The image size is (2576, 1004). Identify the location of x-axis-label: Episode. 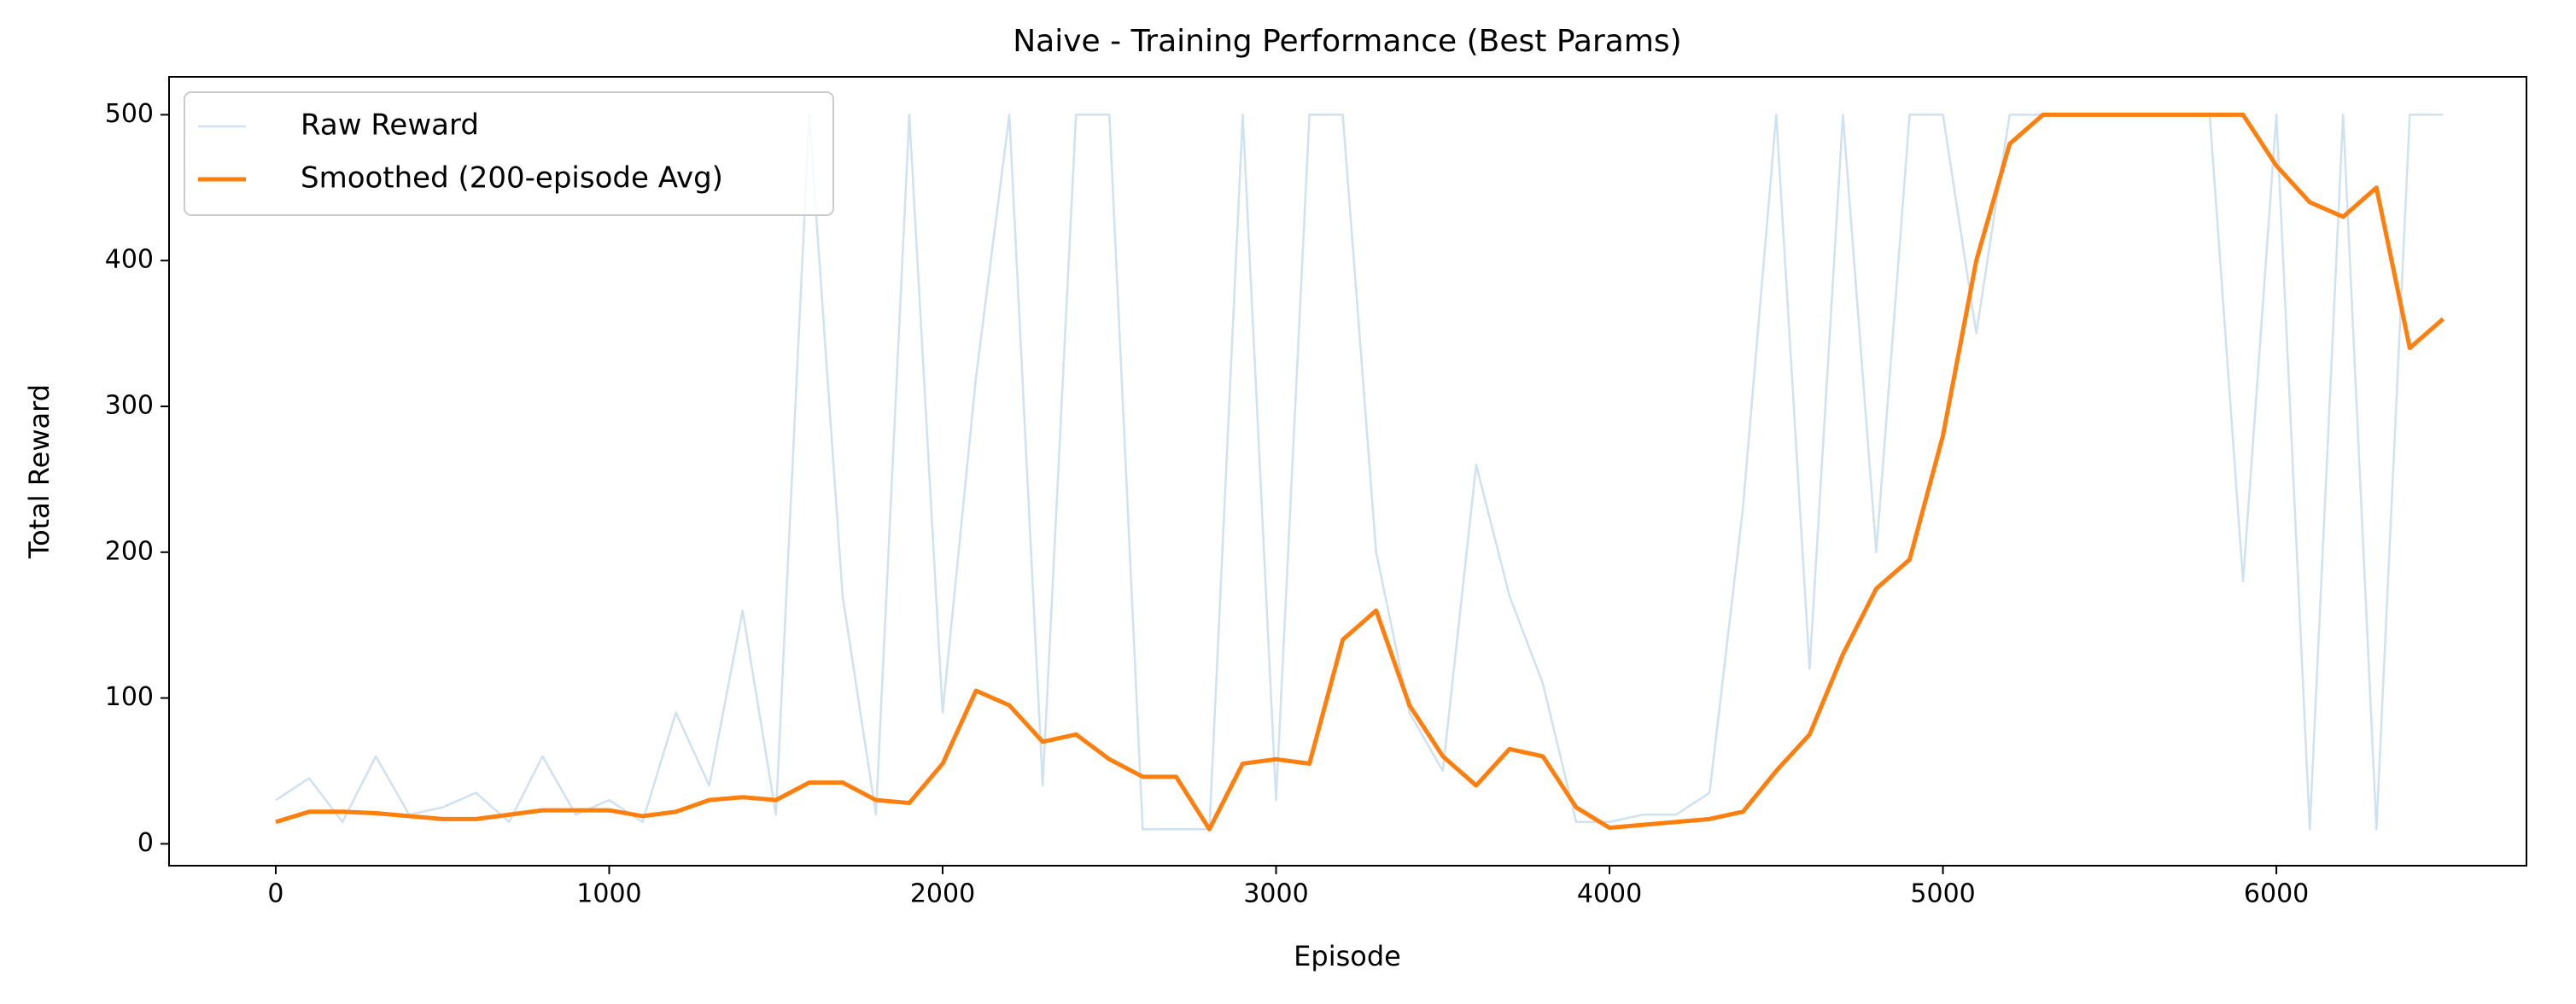
(1347, 956).